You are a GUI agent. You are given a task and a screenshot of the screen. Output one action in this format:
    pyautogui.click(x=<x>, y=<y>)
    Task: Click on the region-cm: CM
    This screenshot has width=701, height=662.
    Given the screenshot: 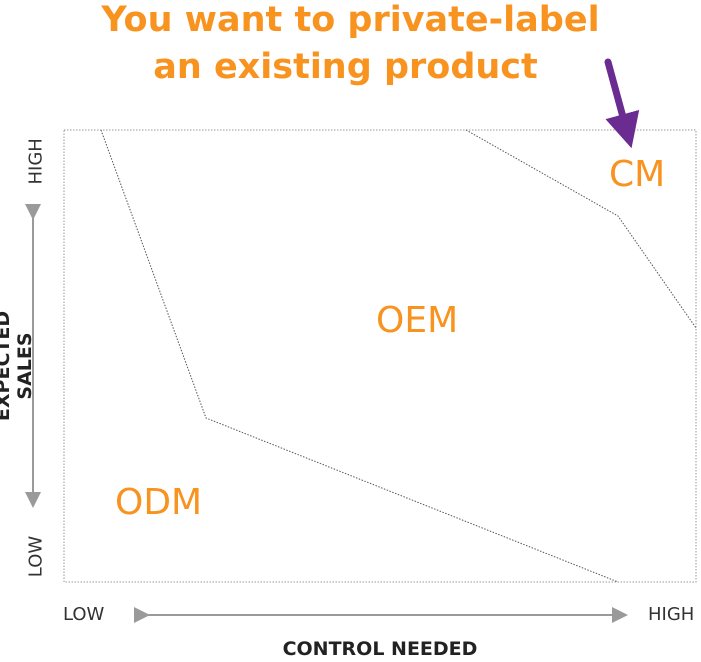 What is the action you would take?
    pyautogui.click(x=637, y=174)
    